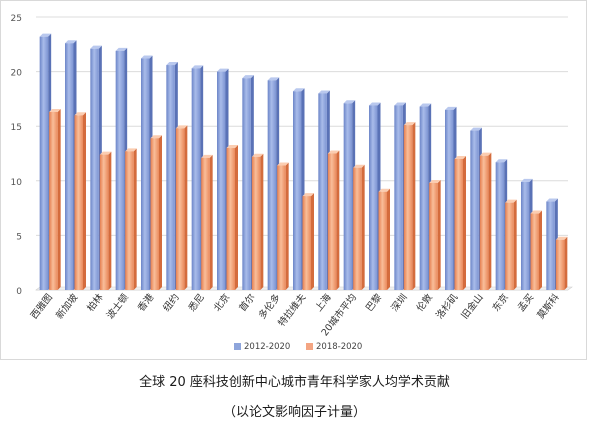 The image size is (589, 425). Describe the element at coordinates (247, 302) in the screenshot. I see `x-tick-label: 首尔` at that location.